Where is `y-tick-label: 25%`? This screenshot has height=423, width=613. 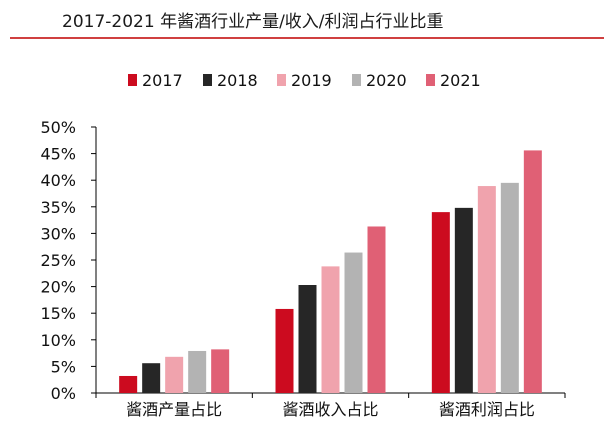
y-tick-label: 25% is located at coordinates (58, 260).